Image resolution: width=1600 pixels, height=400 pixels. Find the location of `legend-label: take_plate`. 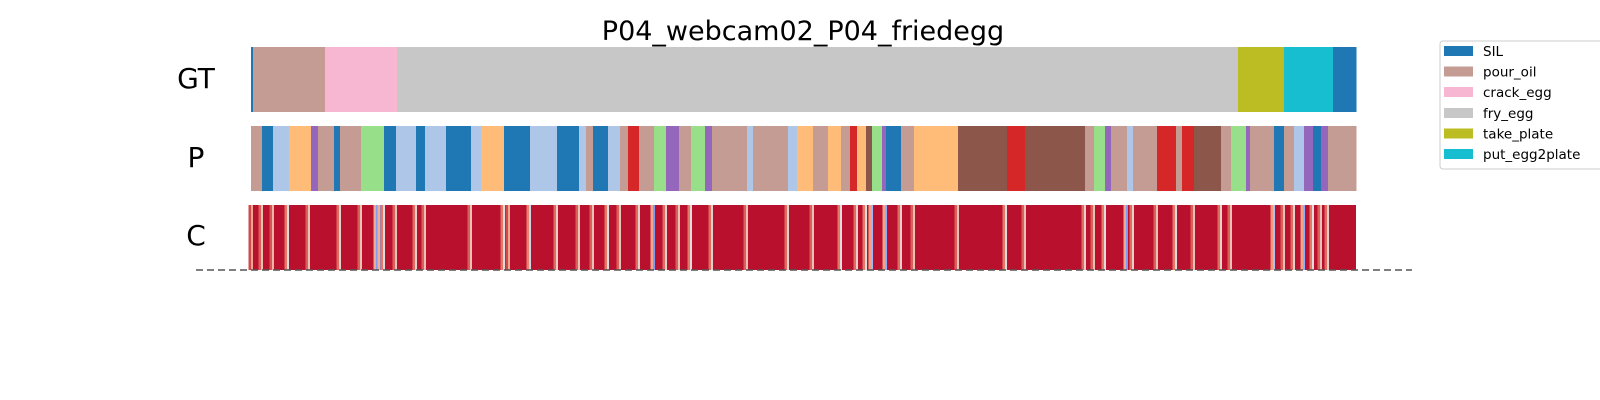

legend-label: take_plate is located at coordinates (1518, 134).